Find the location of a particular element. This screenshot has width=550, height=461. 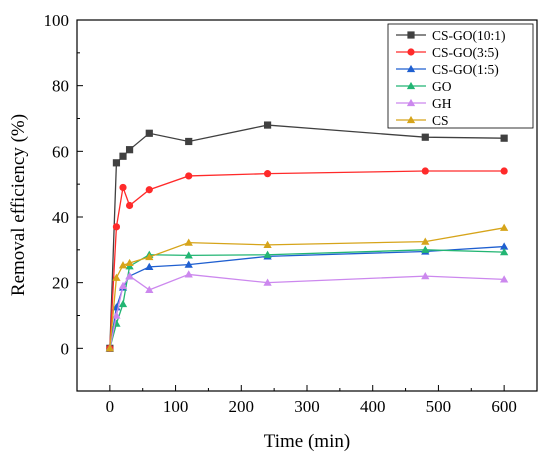

y-tick-label: 60 is located at coordinates (60, 151).